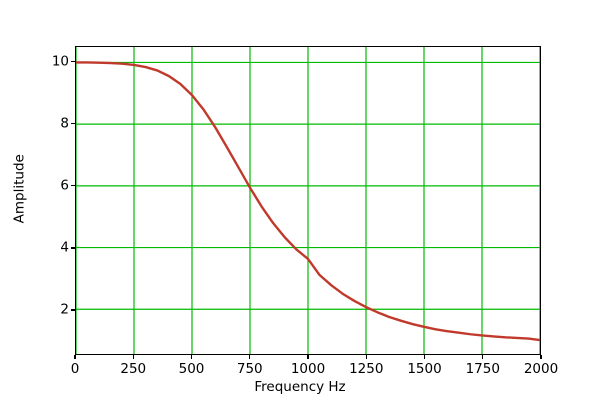 The image size is (600, 400). Describe the element at coordinates (366, 369) in the screenshot. I see `x-tick-label: 1250` at that location.